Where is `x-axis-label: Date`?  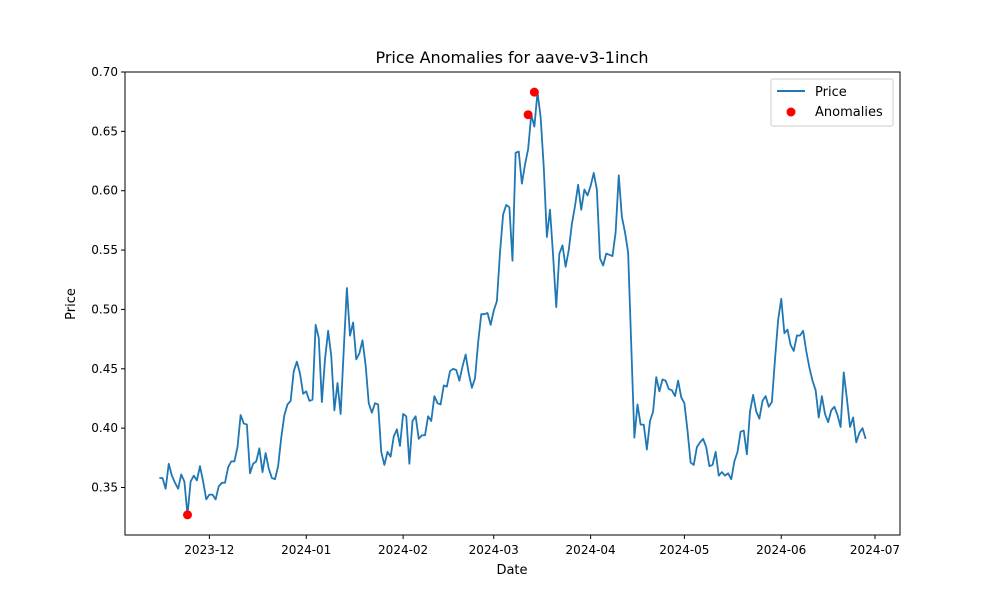 x-axis-label: Date is located at coordinates (511, 570).